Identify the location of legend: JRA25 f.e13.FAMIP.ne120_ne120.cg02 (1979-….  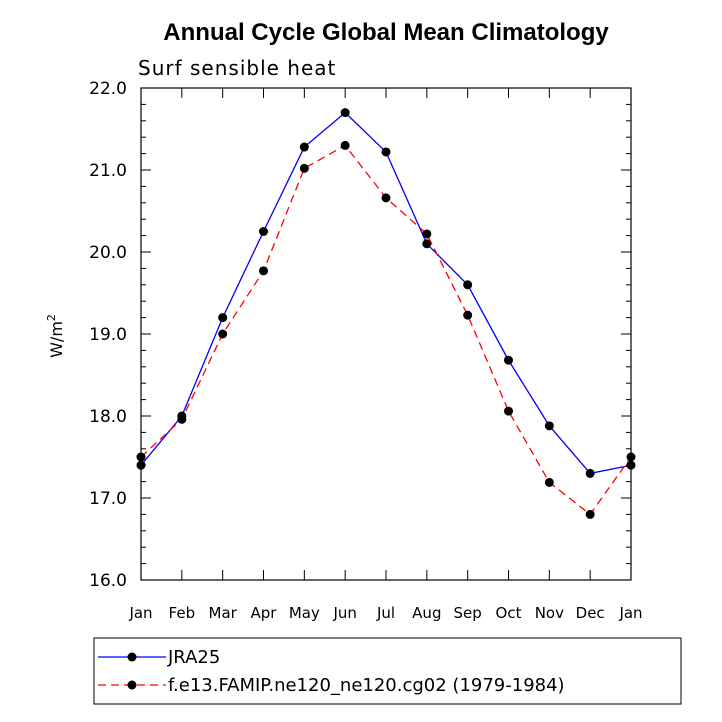
(387, 671).